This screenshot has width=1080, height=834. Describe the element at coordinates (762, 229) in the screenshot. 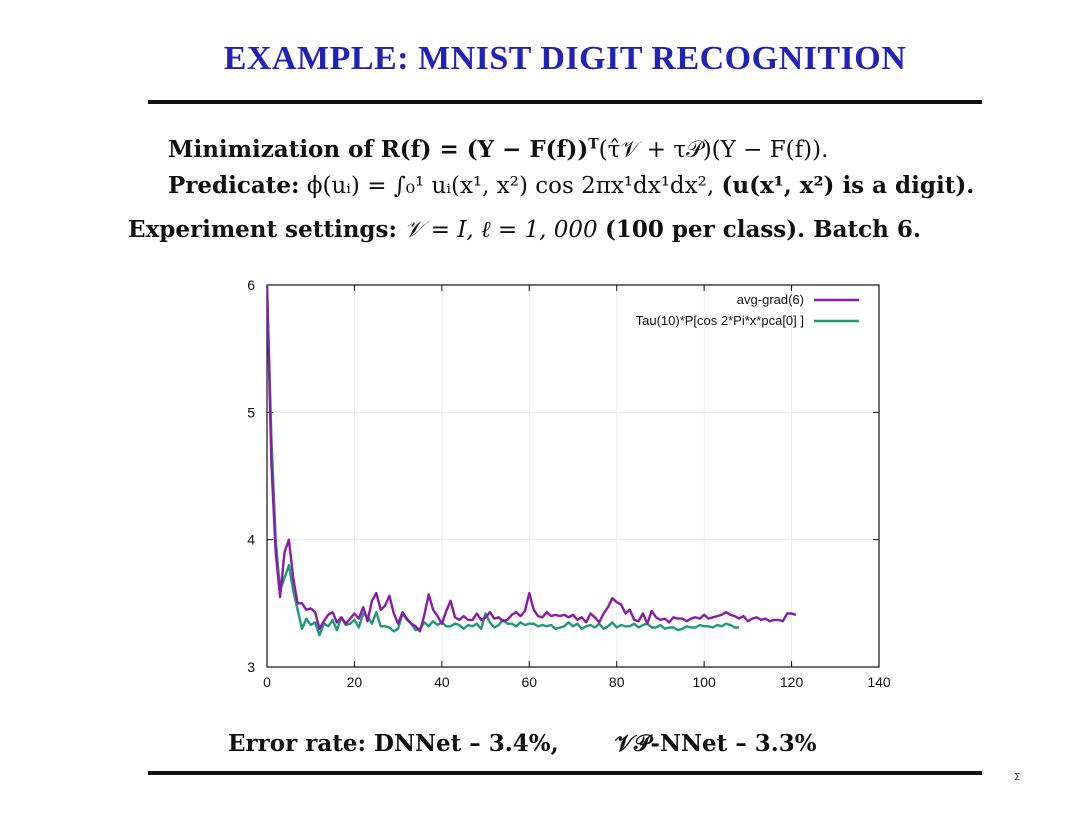

I see `settings-note: (100 per class). Batch 6.` at that location.